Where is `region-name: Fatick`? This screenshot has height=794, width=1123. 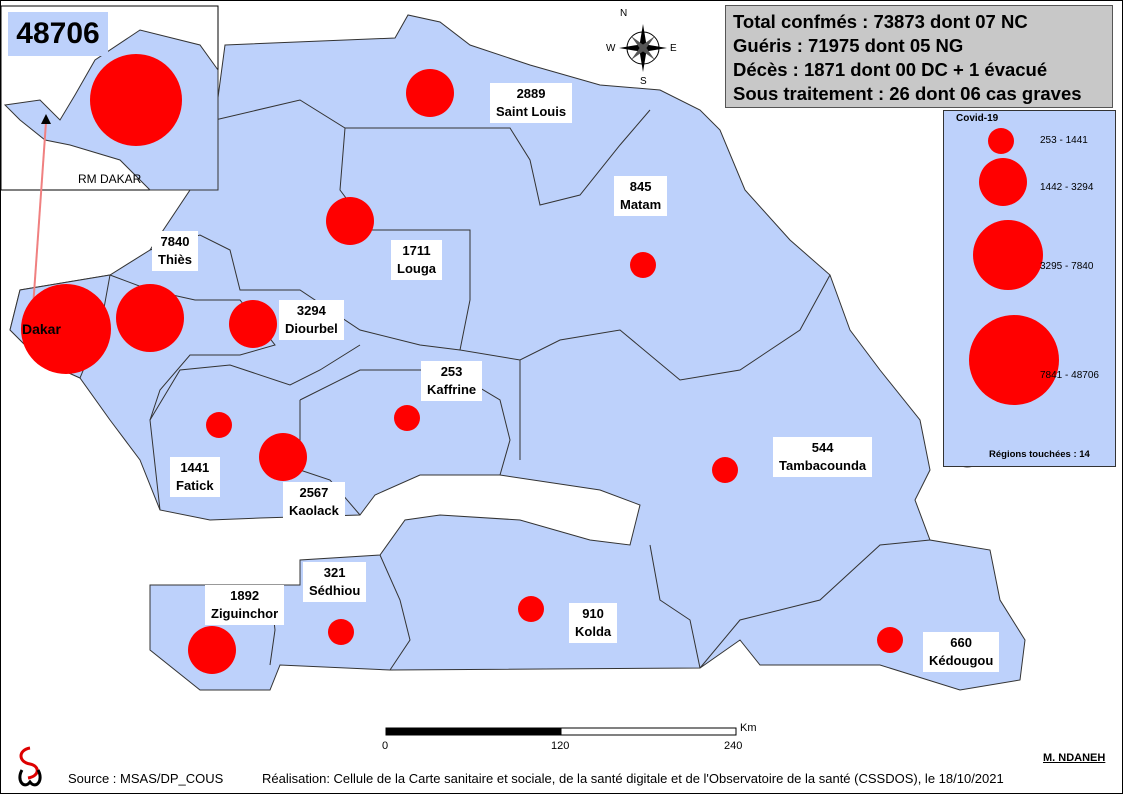
region-name: Fatick is located at coordinates (195, 485).